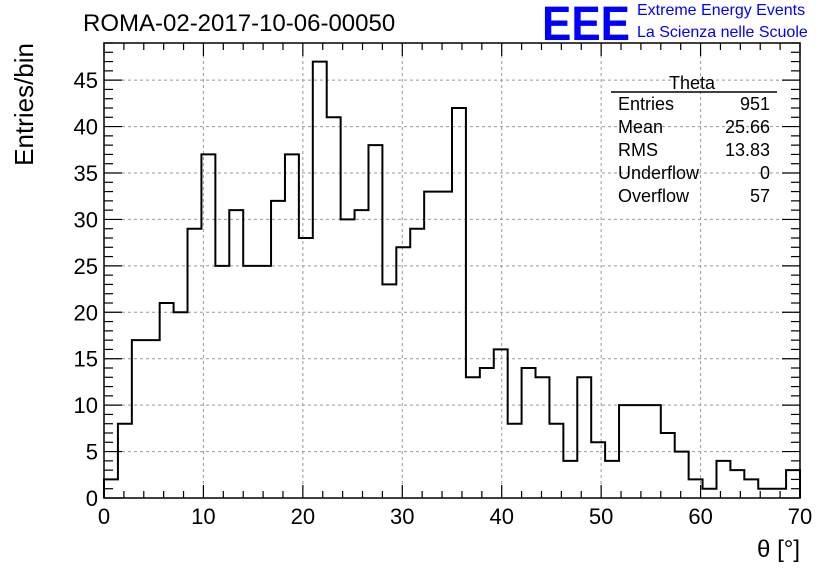 The height and width of the screenshot is (572, 836). I want to click on y-tick-label: 20, so click(86, 312).